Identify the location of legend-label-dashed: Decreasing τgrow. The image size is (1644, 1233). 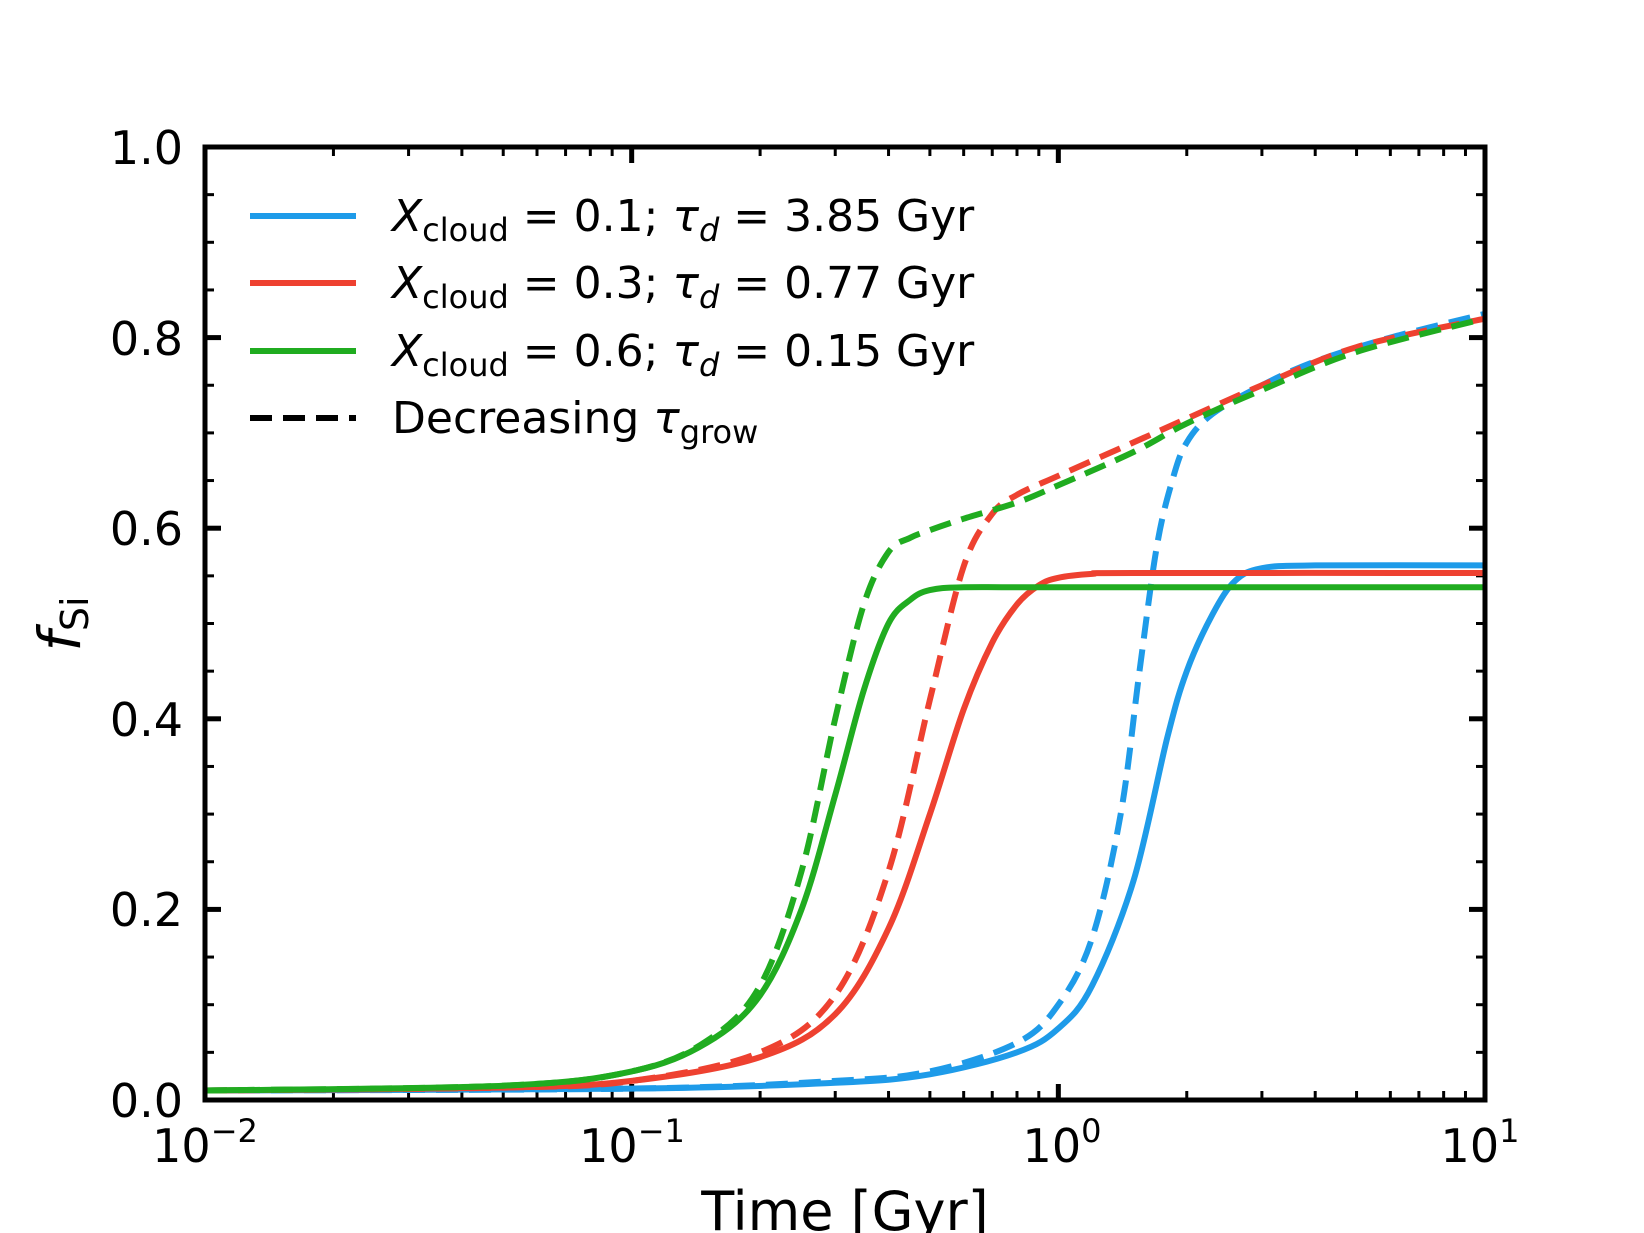
(575, 422).